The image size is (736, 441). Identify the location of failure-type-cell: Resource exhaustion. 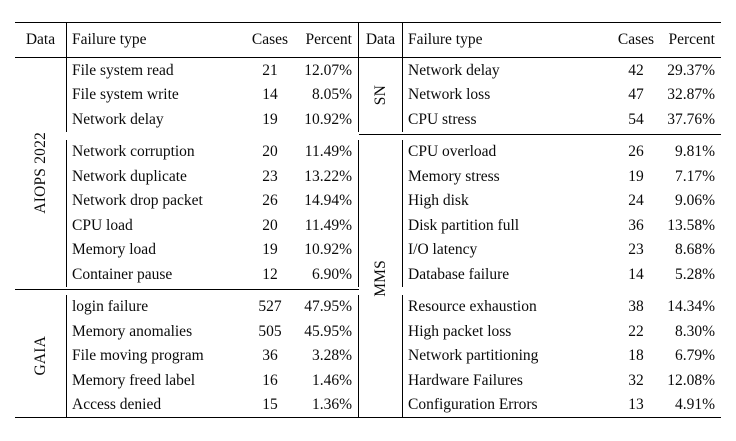
(507, 307).